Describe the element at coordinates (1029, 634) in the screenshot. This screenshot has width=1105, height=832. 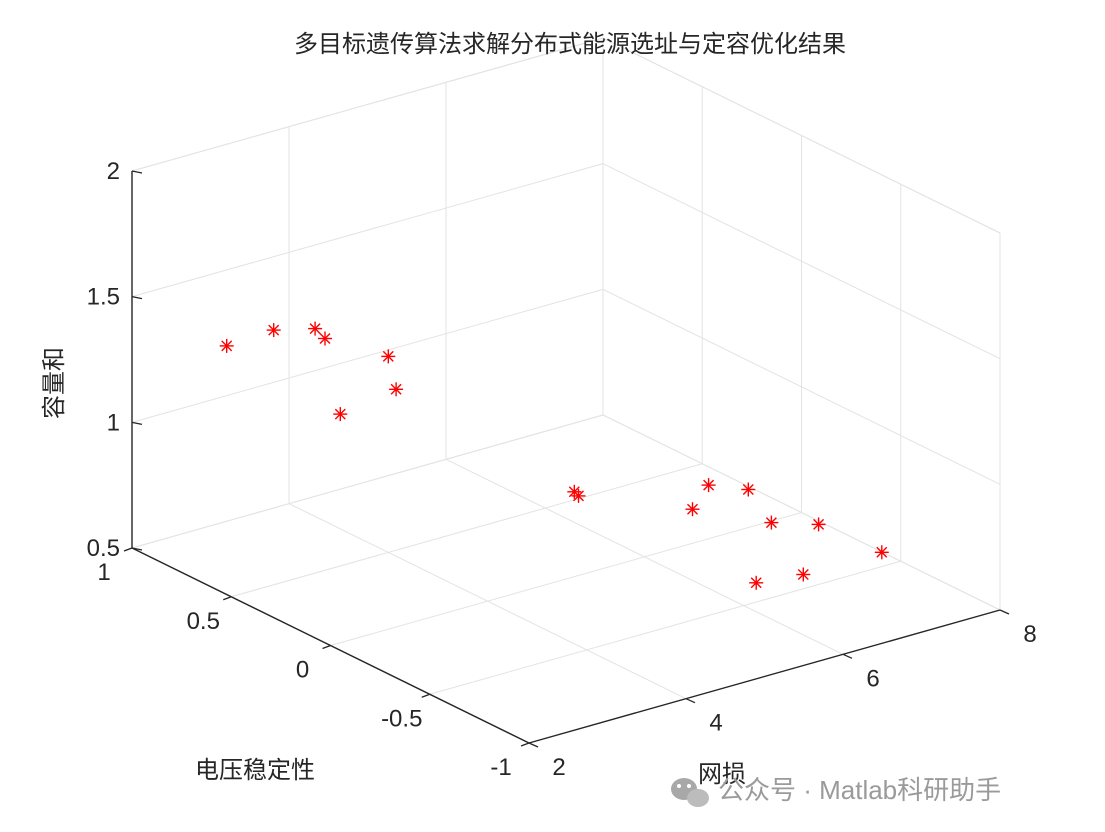
I see `x-tick-label: 8` at that location.